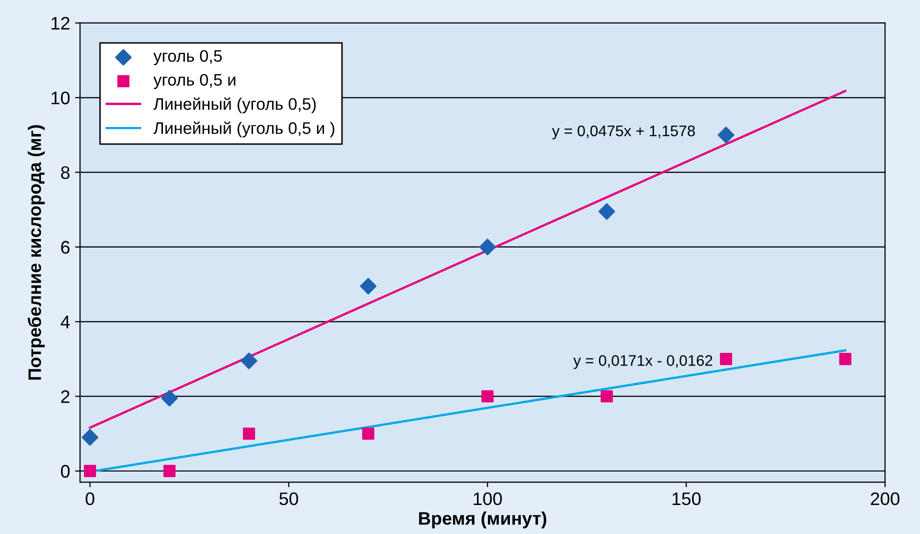 Image resolution: width=920 pixels, height=534 pixels. I want to click on legend-label: Линейный (уголь 0,5), so click(235, 105).